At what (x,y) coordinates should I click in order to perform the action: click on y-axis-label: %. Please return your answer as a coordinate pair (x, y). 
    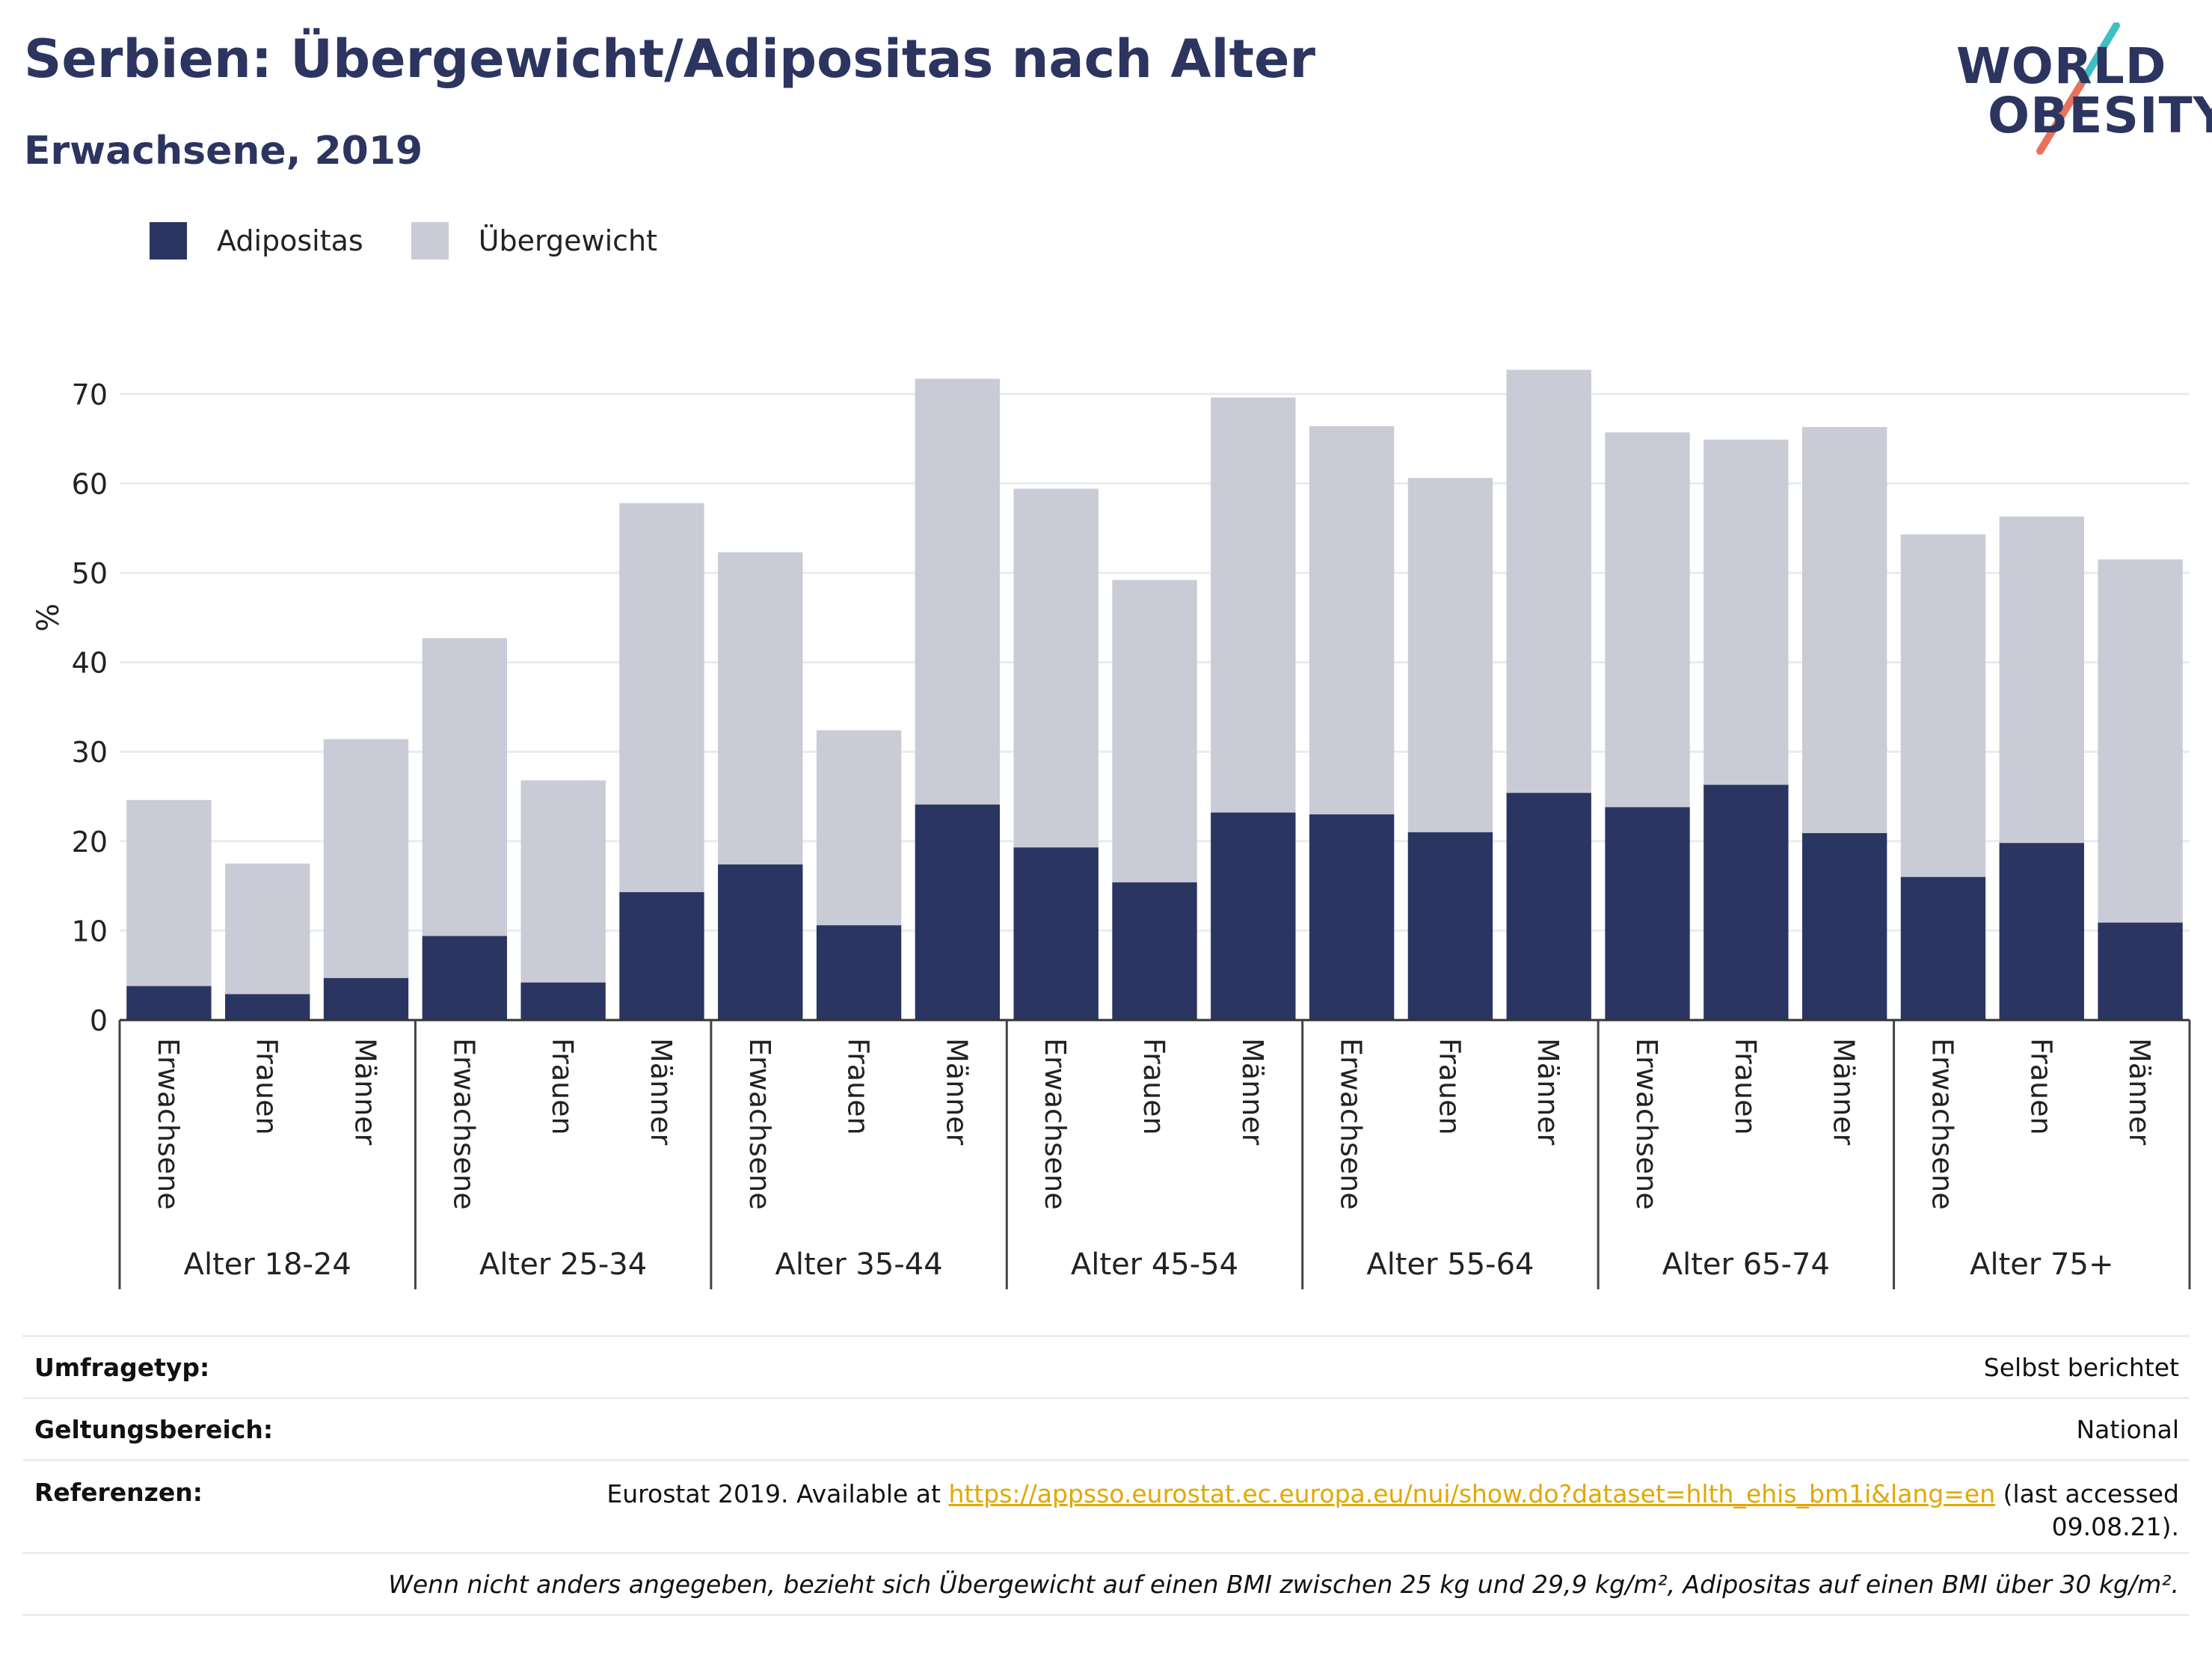
    Looking at the image, I should click on (48, 618).